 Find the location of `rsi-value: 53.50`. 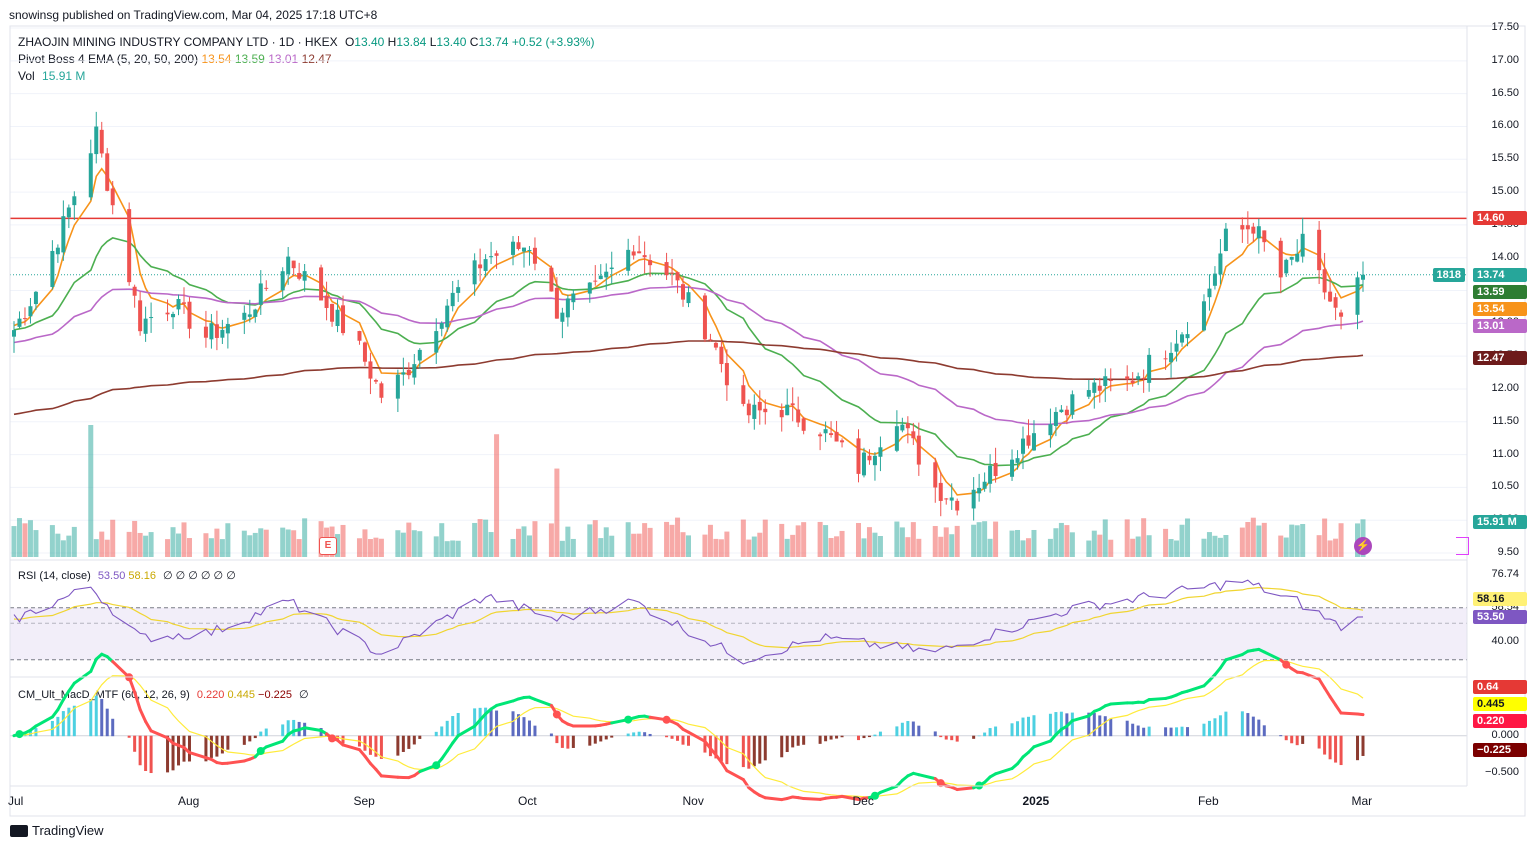

rsi-value: 53.50 is located at coordinates (111, 576).